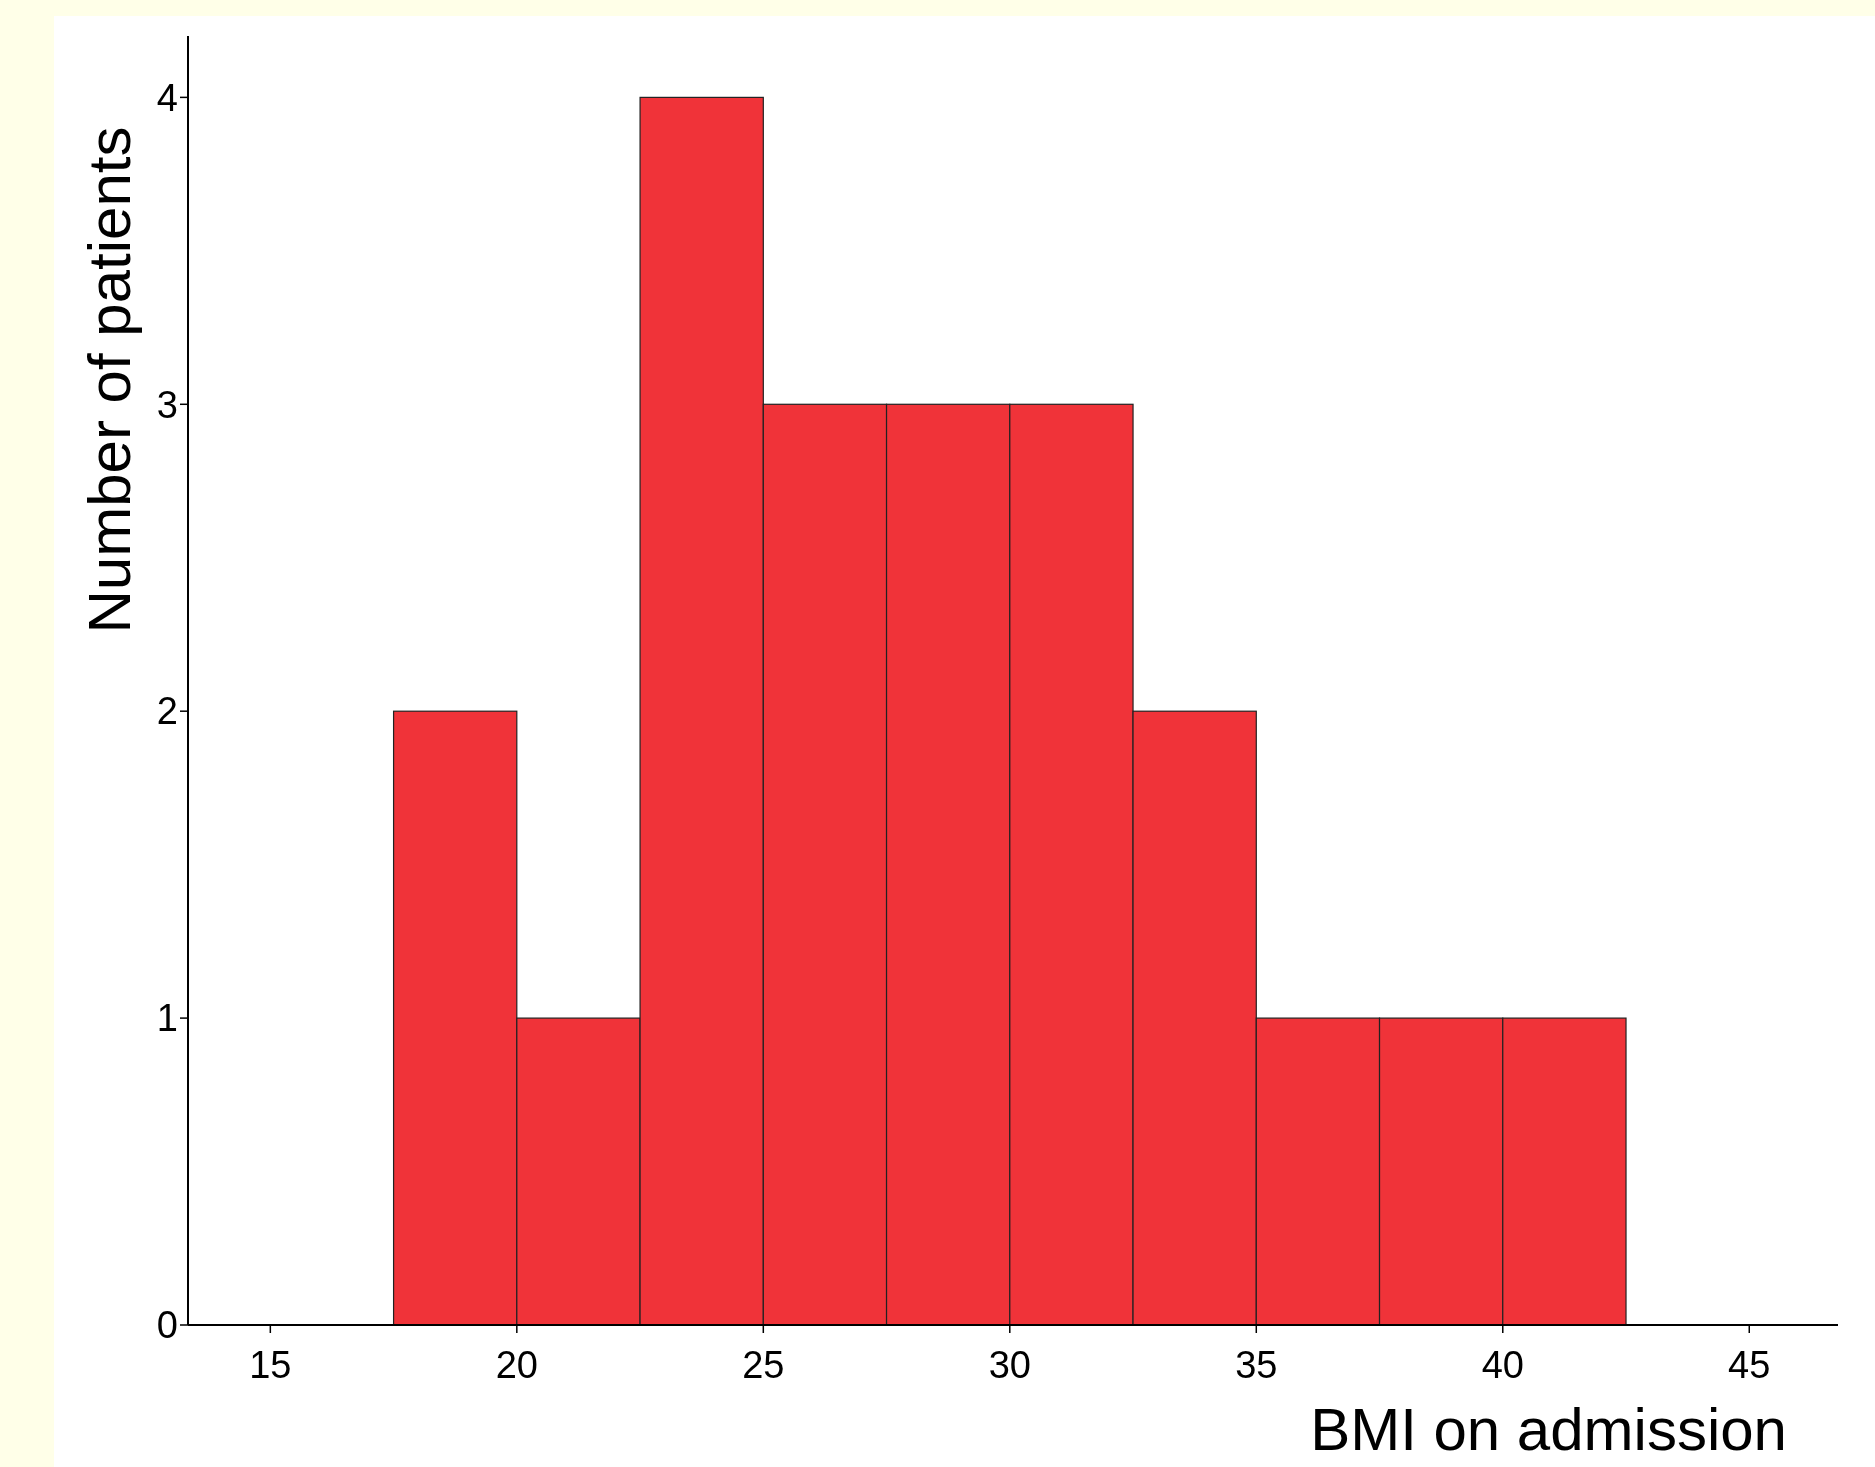  I want to click on y-tick-label: 4, so click(167, 97).